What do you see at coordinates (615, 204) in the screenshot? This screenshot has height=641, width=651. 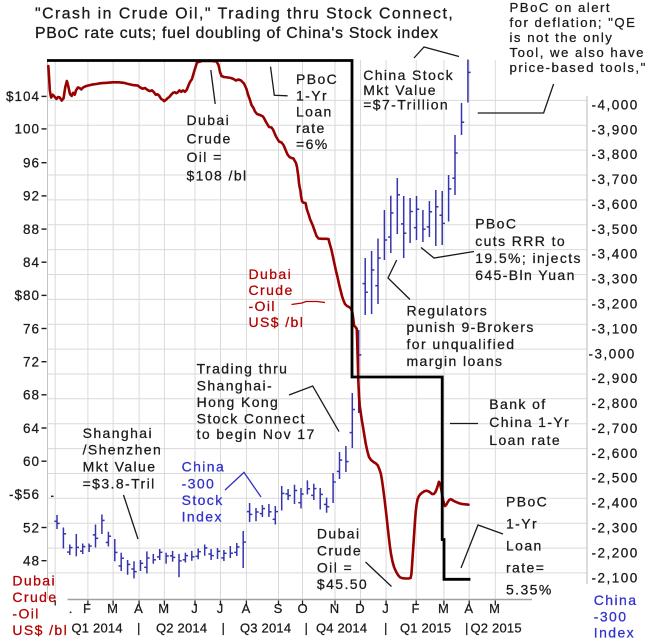 I see `svg-text: -3,600` at bounding box center [615, 204].